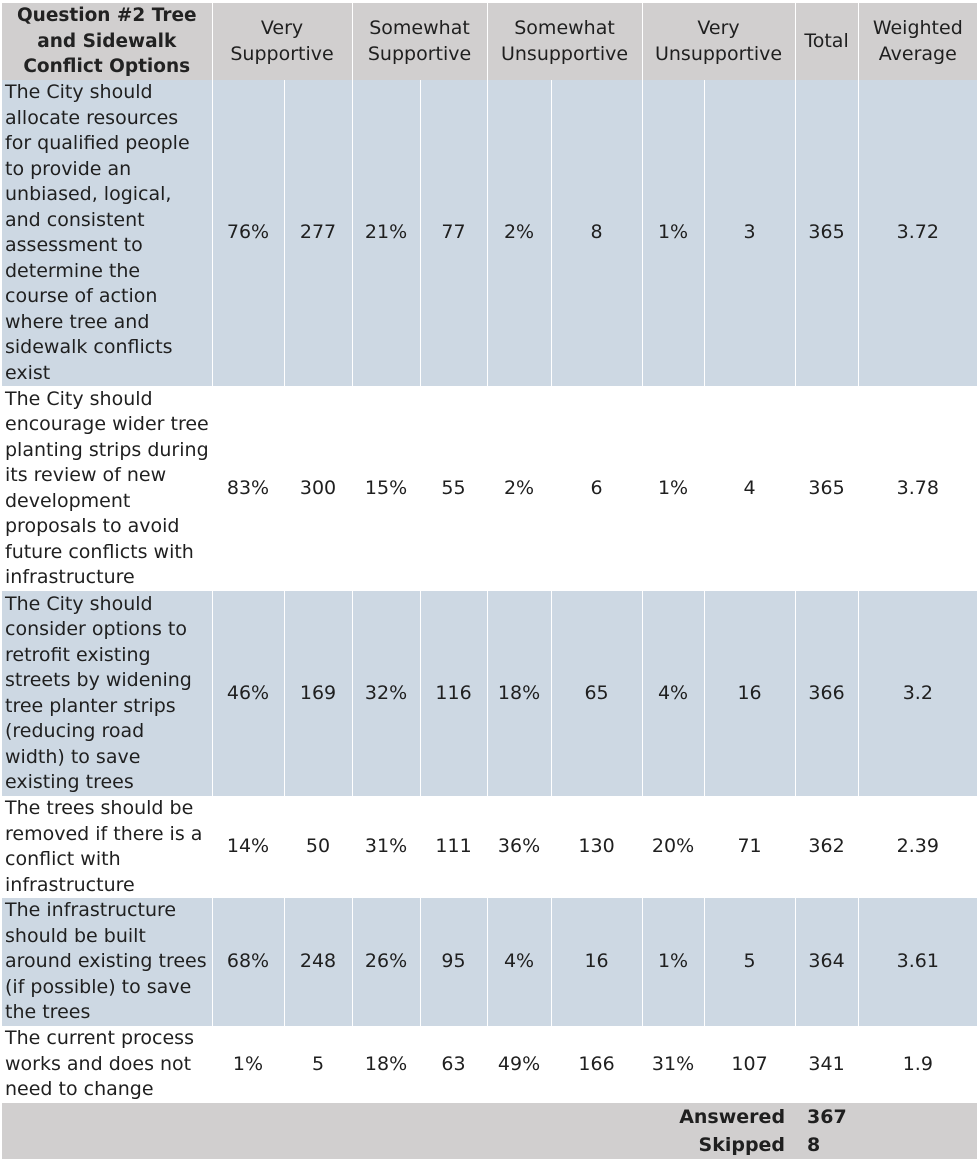 The height and width of the screenshot is (1161, 980). What do you see at coordinates (917, 1064) in the screenshot?
I see `weighted-average-value: 1.9` at bounding box center [917, 1064].